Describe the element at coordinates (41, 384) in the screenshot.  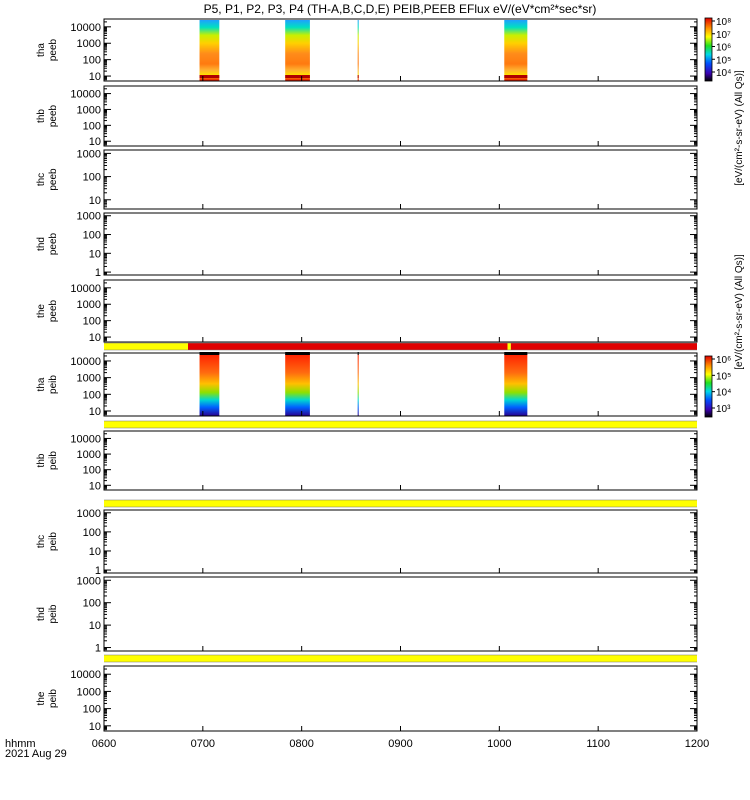
I see `panel-ylabel-probe: tha` at that location.